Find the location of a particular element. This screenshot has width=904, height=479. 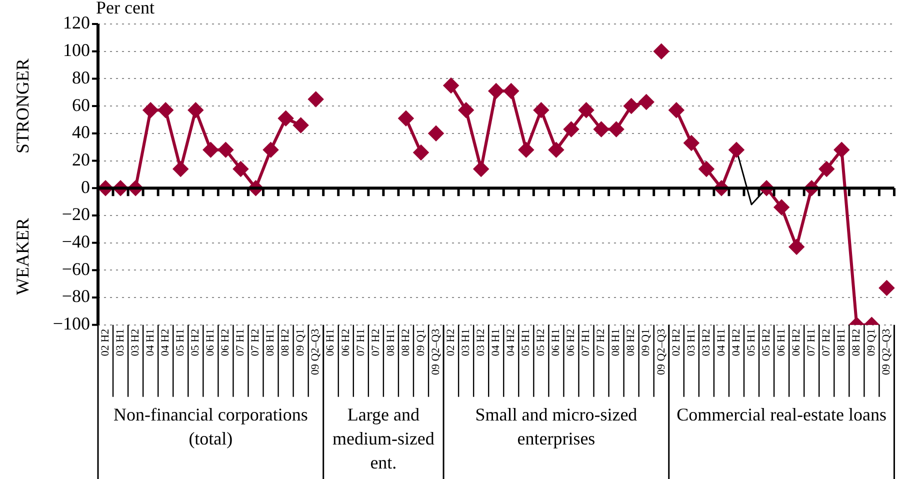

text: Small and micro-sized enterprises is located at coordinates (556, 426).